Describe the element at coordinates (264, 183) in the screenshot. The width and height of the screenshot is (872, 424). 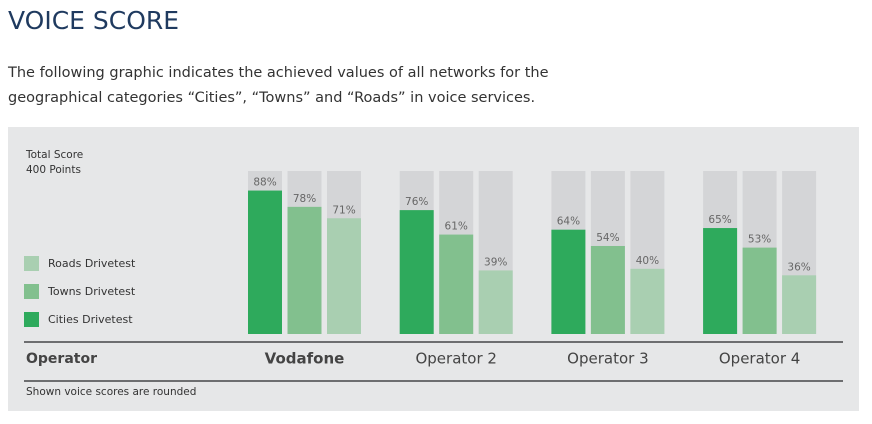
I see `value-label: 88%` at that location.